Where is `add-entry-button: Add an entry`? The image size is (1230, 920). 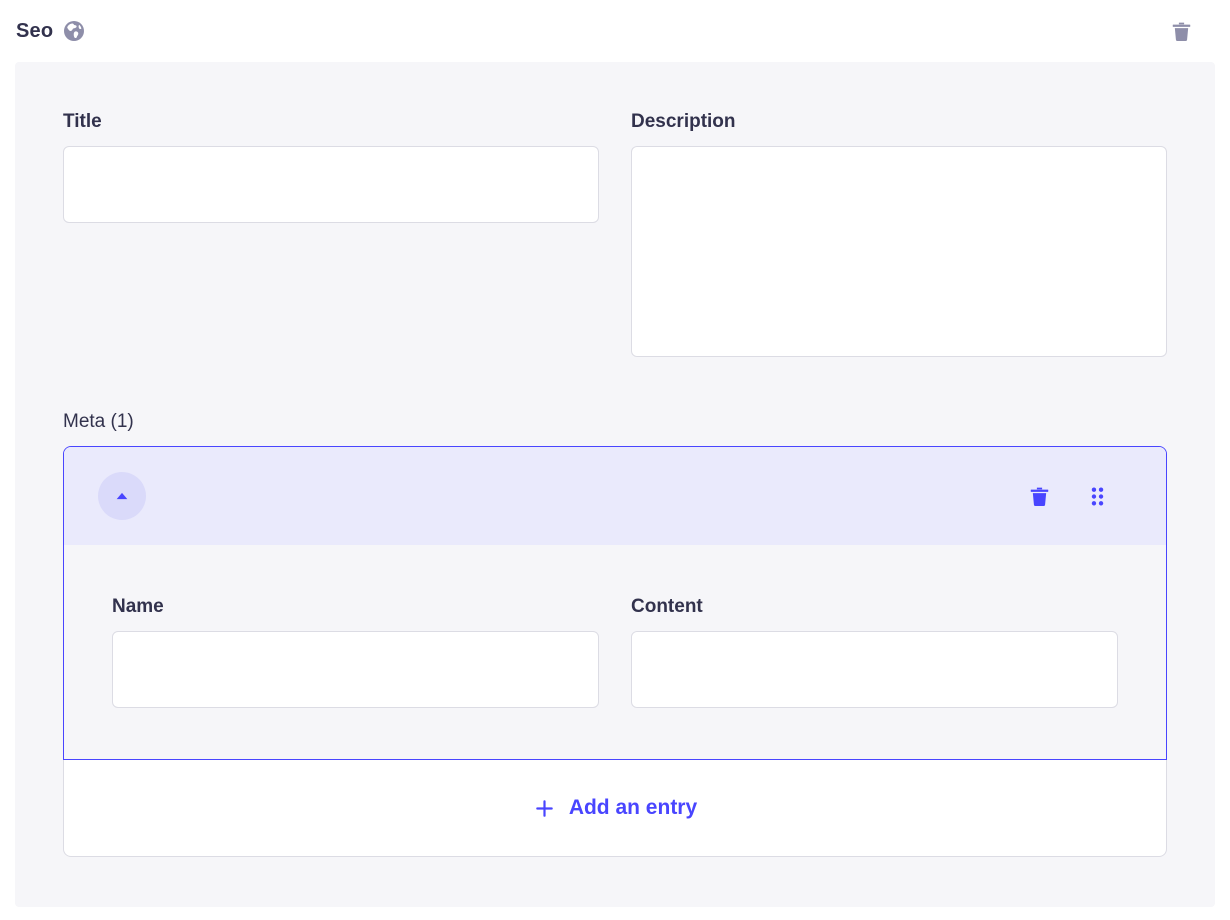 add-entry-button: Add an entry is located at coordinates (615, 808).